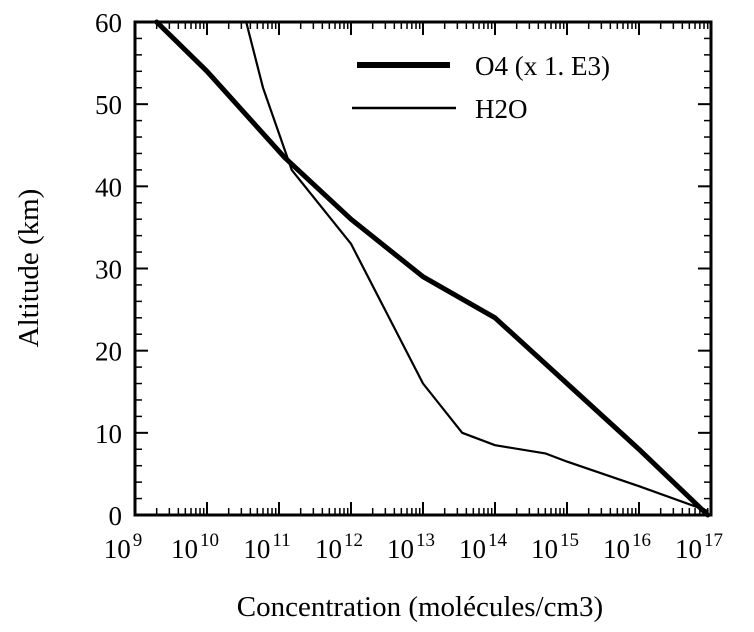 The width and height of the screenshot is (754, 632). I want to click on x-tick-label: 10 12, so click(339, 547).